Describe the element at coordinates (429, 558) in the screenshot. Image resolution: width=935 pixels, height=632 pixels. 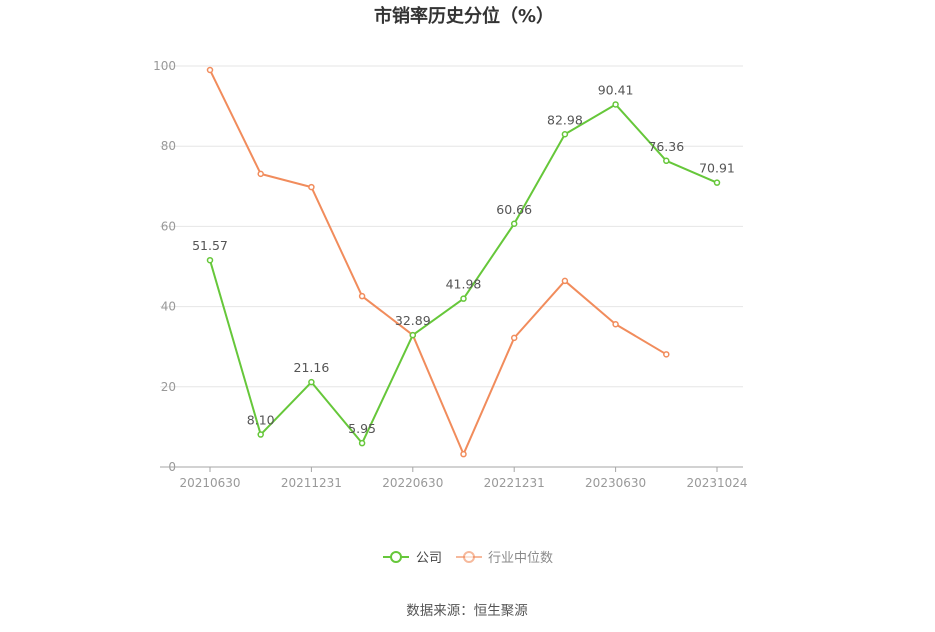
I see `legend-label: 公司` at that location.